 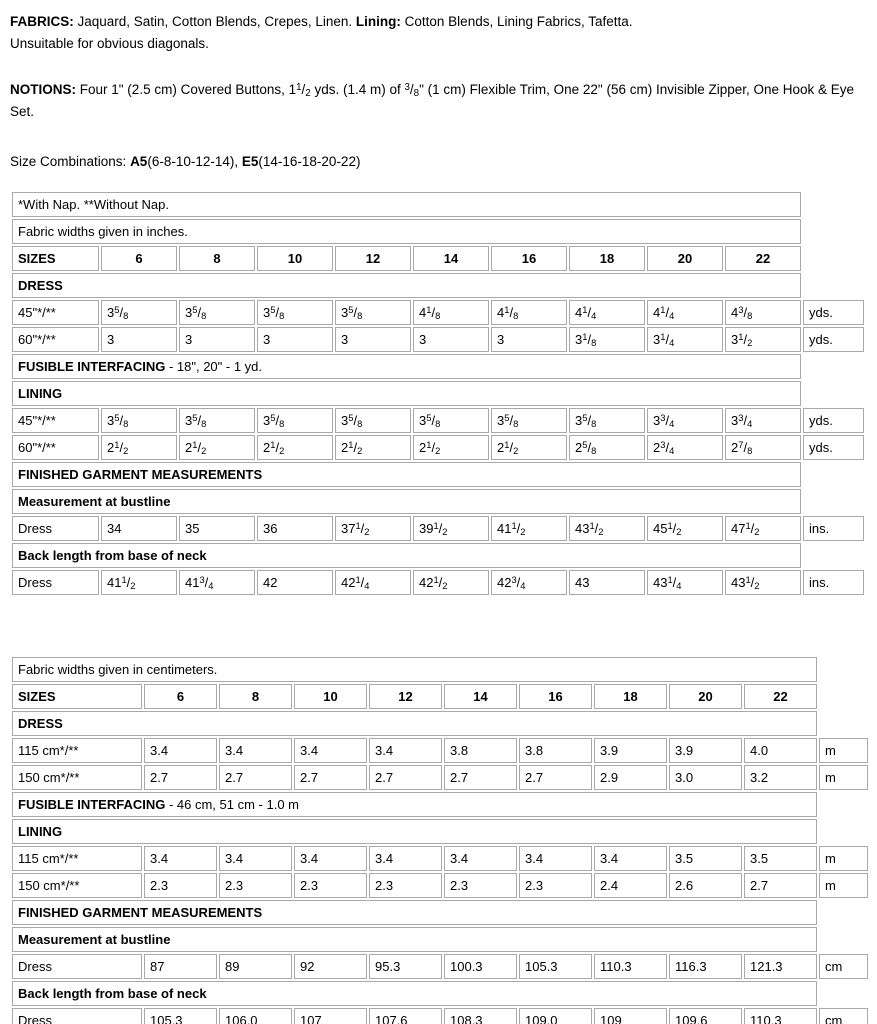 What do you see at coordinates (139, 582) in the screenshot?
I see `value-cell: 411/2` at bounding box center [139, 582].